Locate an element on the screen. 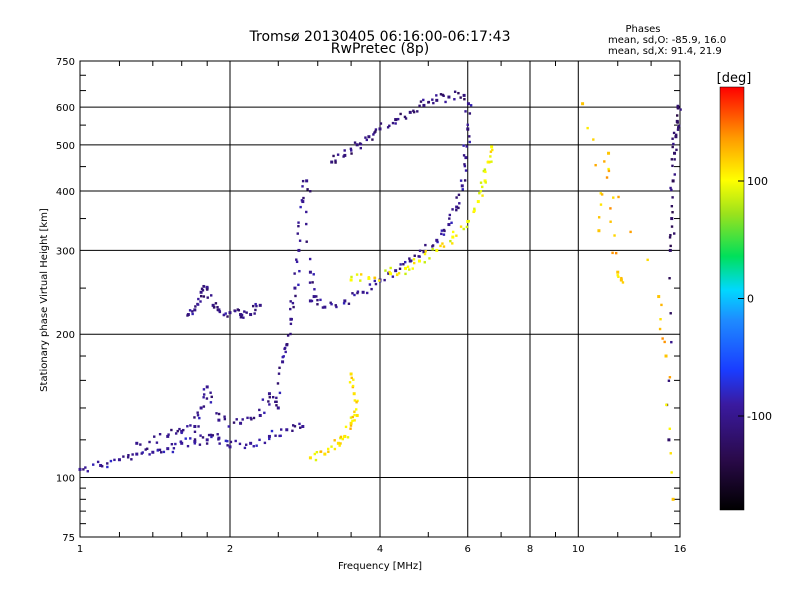 This screenshot has height=600, width=800. y-tick-label: 200 is located at coordinates (65, 335).